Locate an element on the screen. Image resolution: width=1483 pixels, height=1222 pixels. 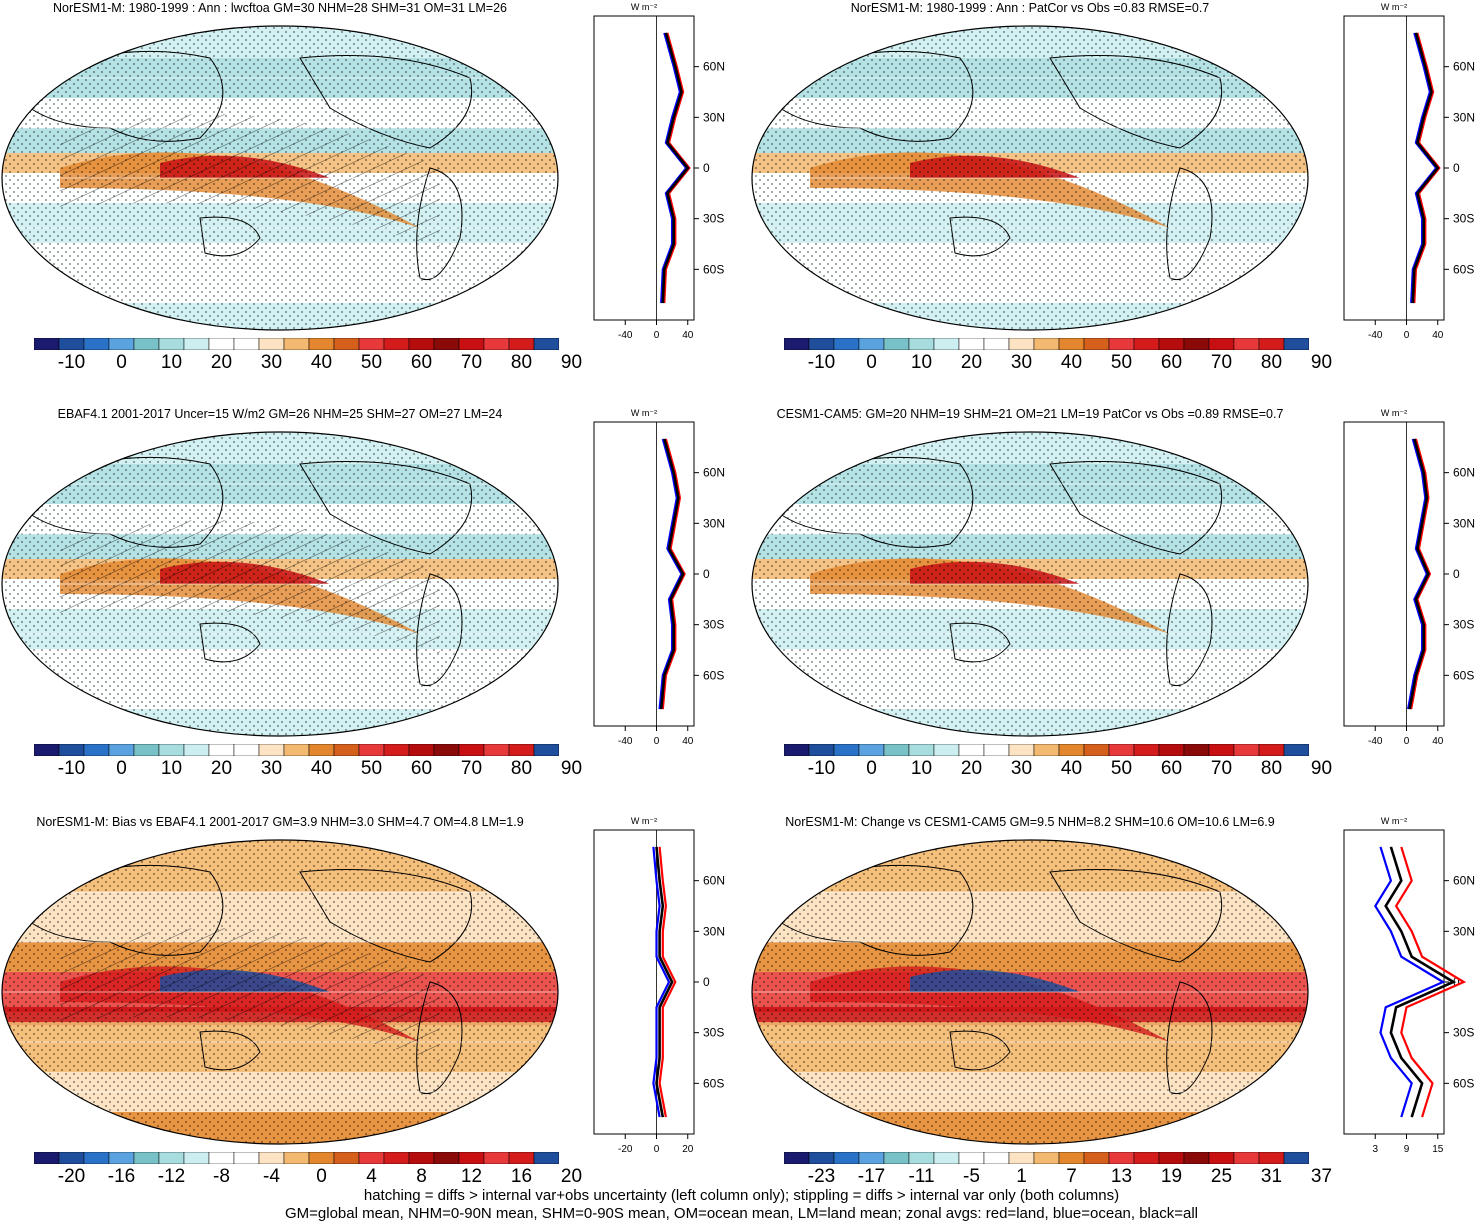
x-tick-label: -20 is located at coordinates (625, 1149).